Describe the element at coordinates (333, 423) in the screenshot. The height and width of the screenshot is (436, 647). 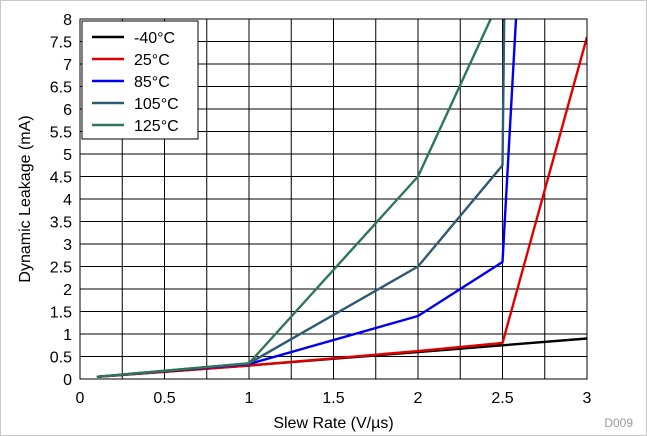
I see `x-axis-label: Slew Rate (V/µs)` at that location.